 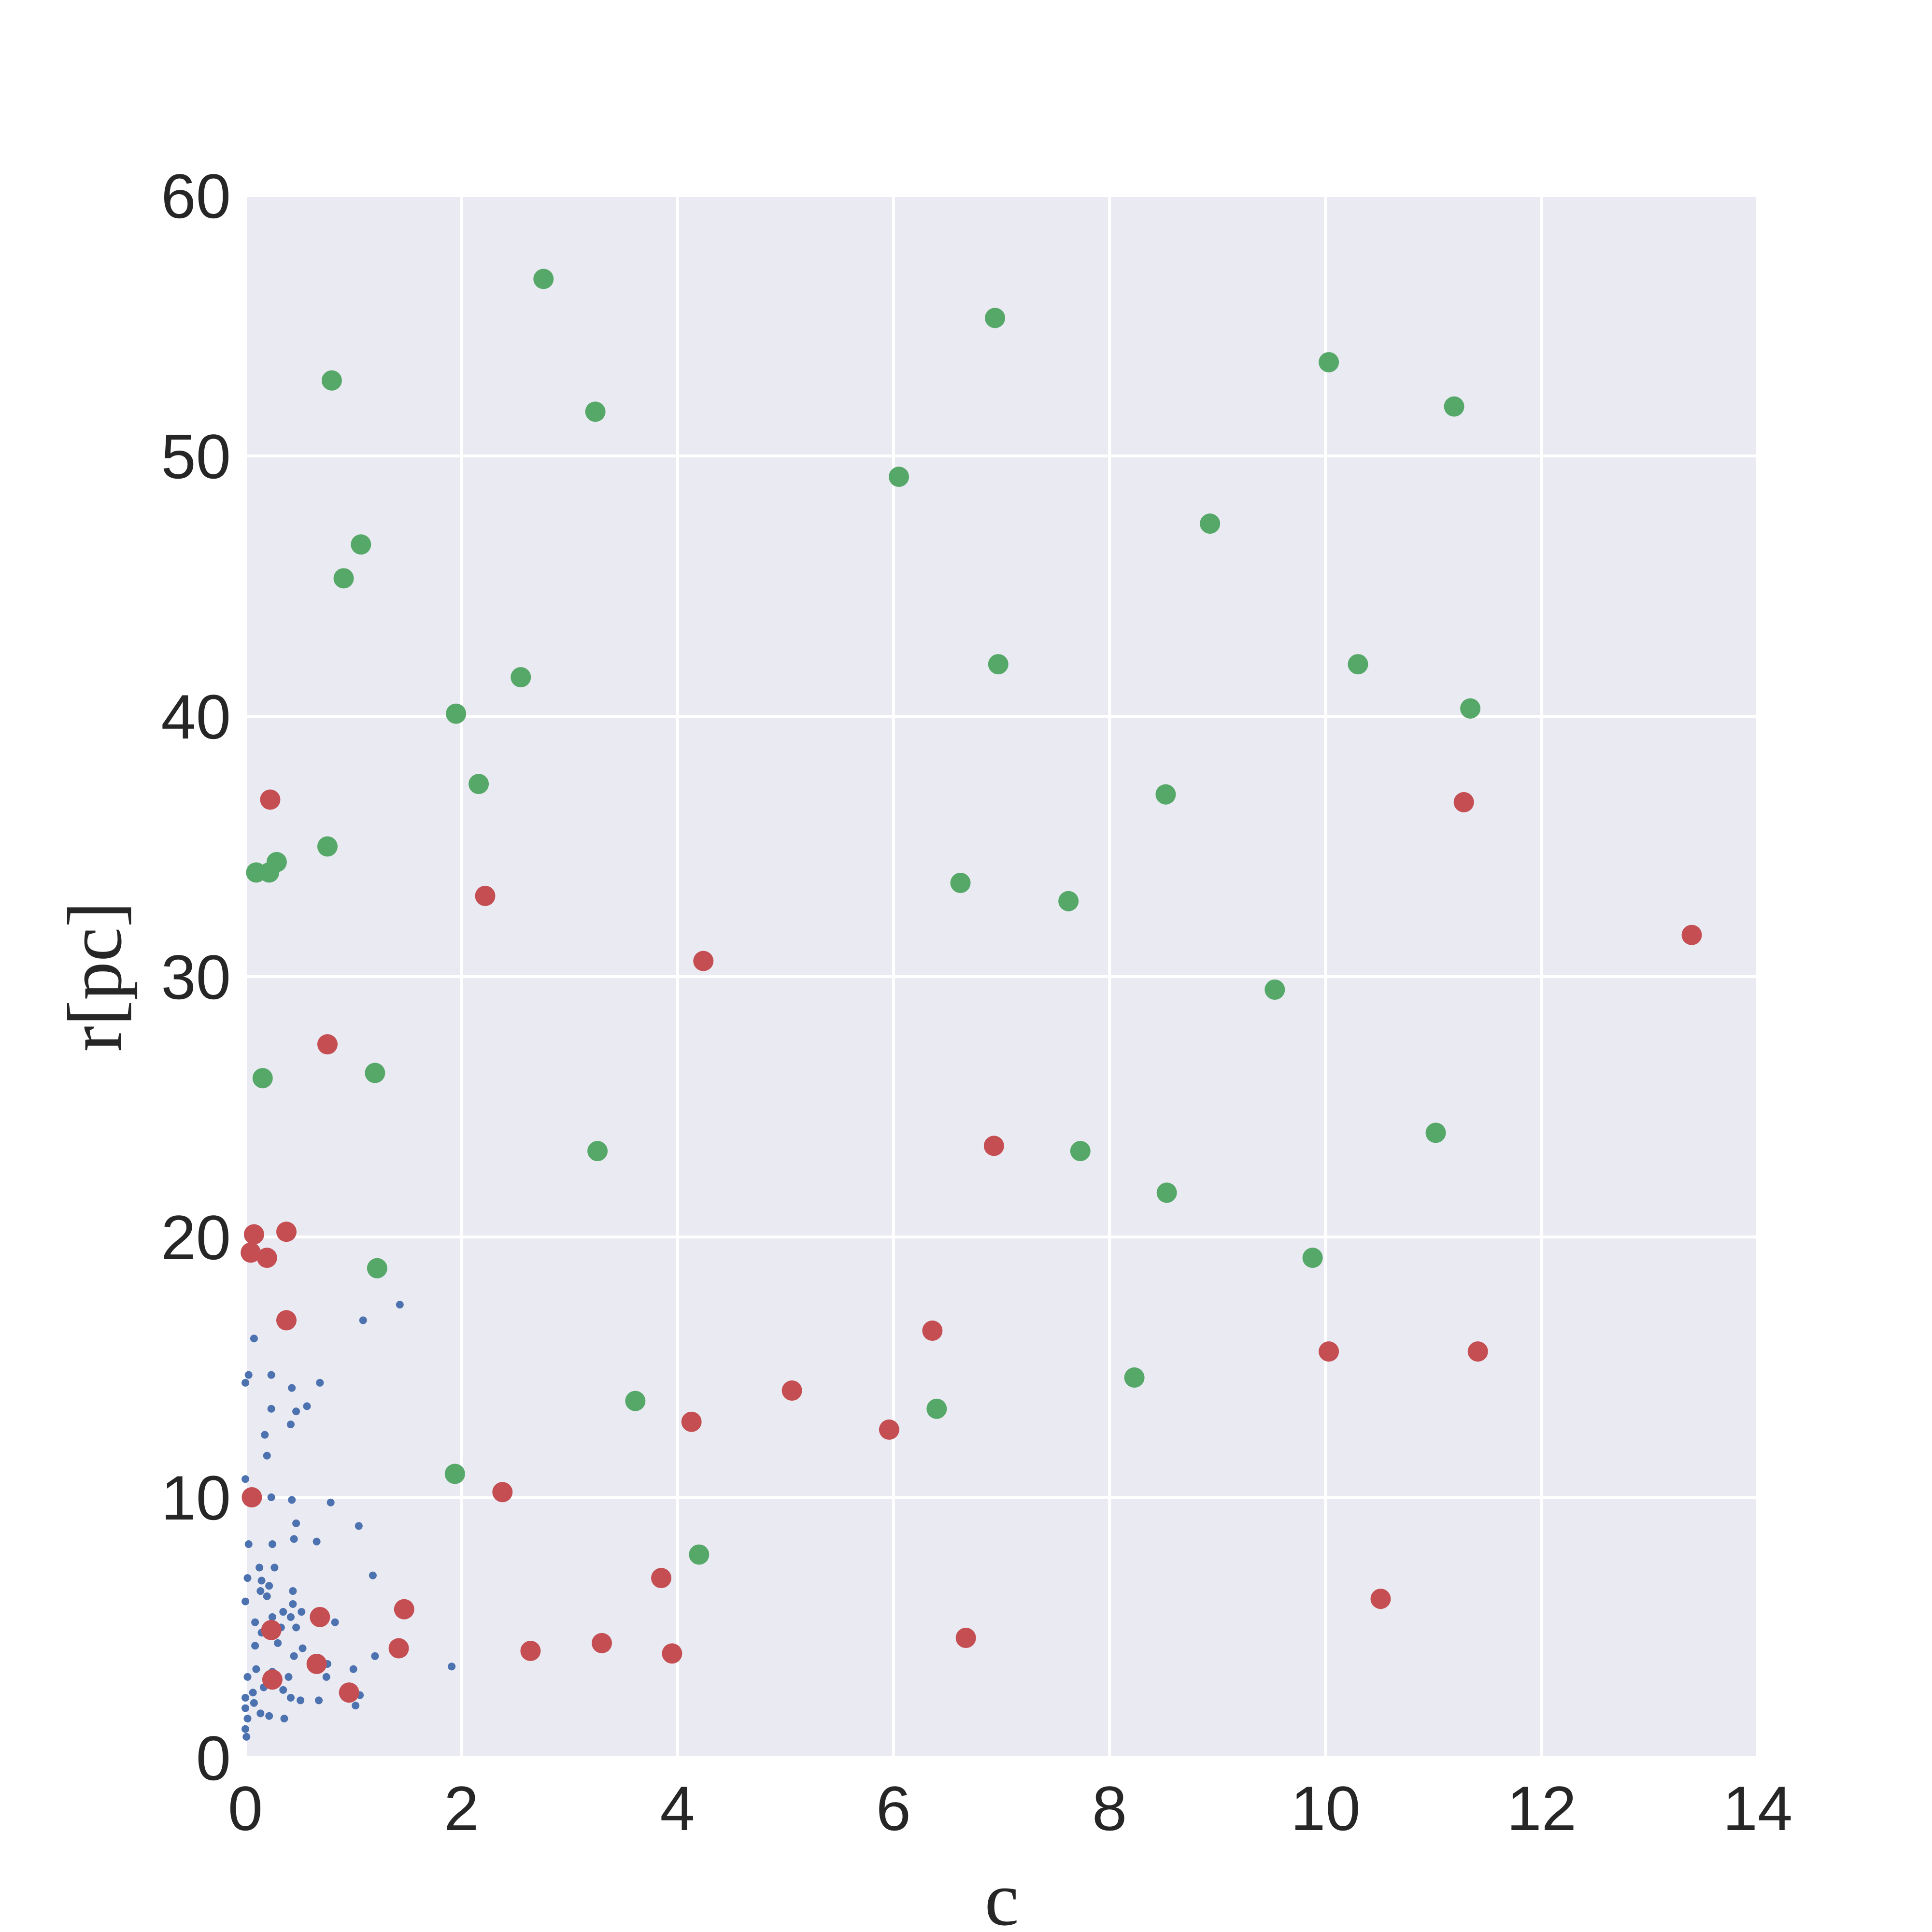 I want to click on x-tick-label: 8, so click(x=1109, y=1808).